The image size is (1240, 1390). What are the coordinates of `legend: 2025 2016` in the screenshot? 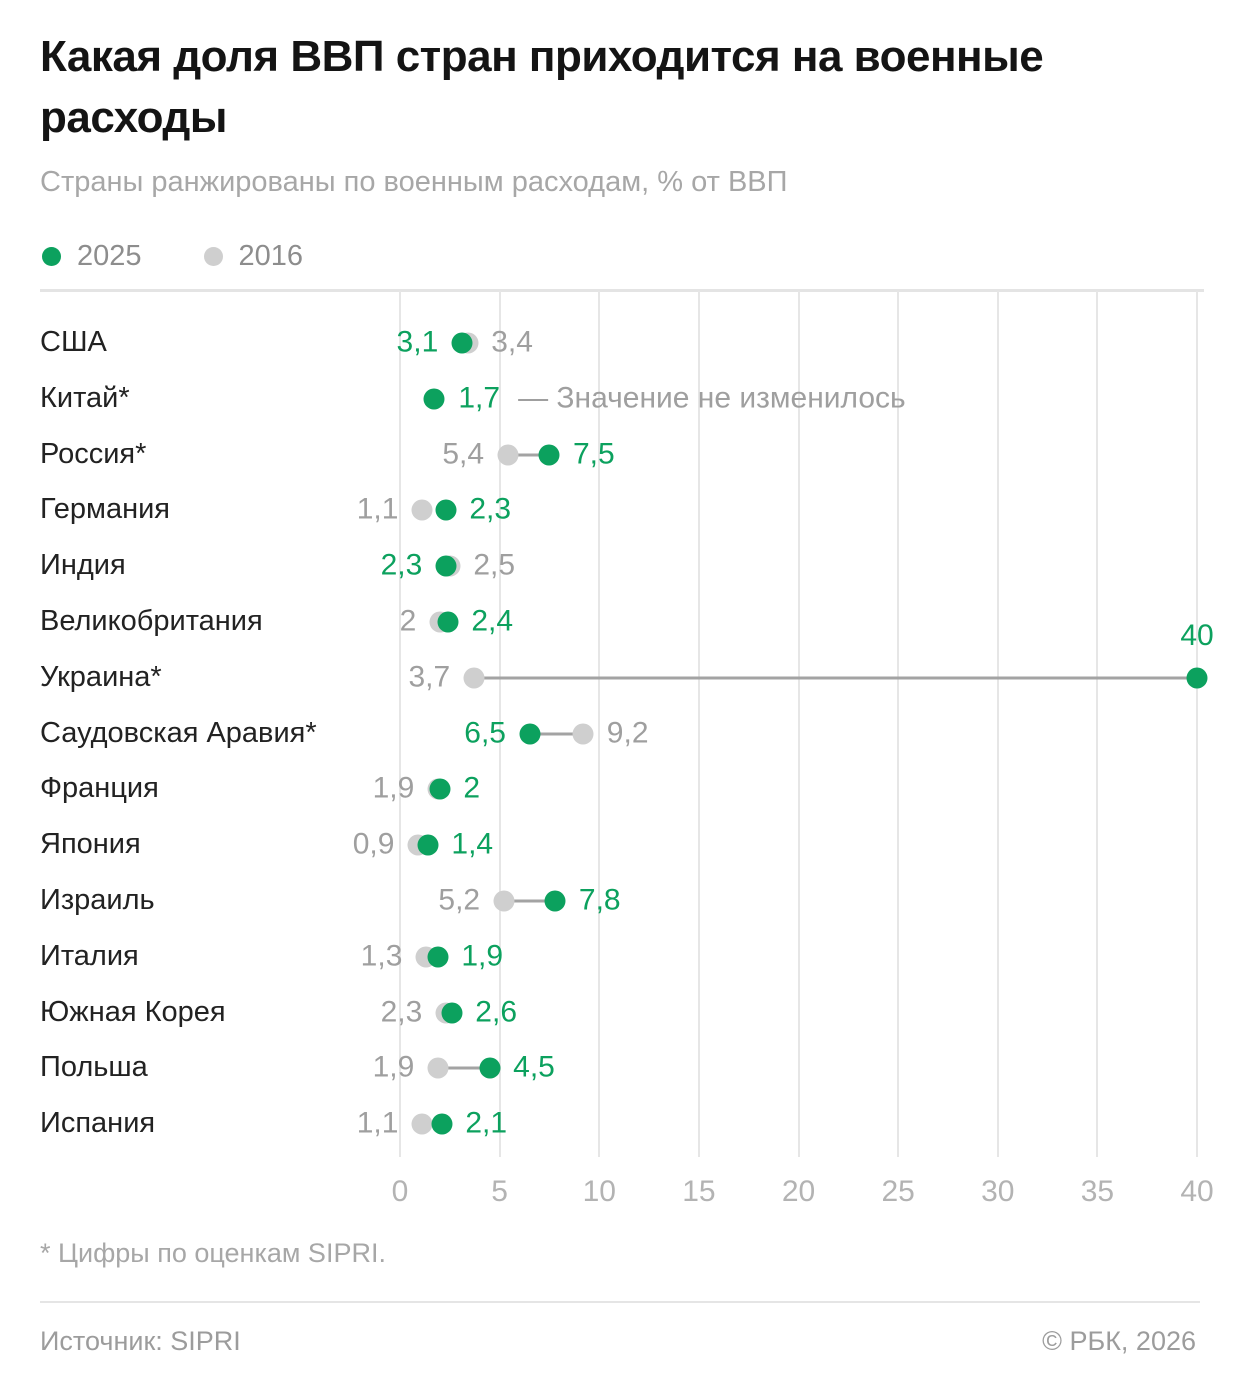 It's located at (172, 256).